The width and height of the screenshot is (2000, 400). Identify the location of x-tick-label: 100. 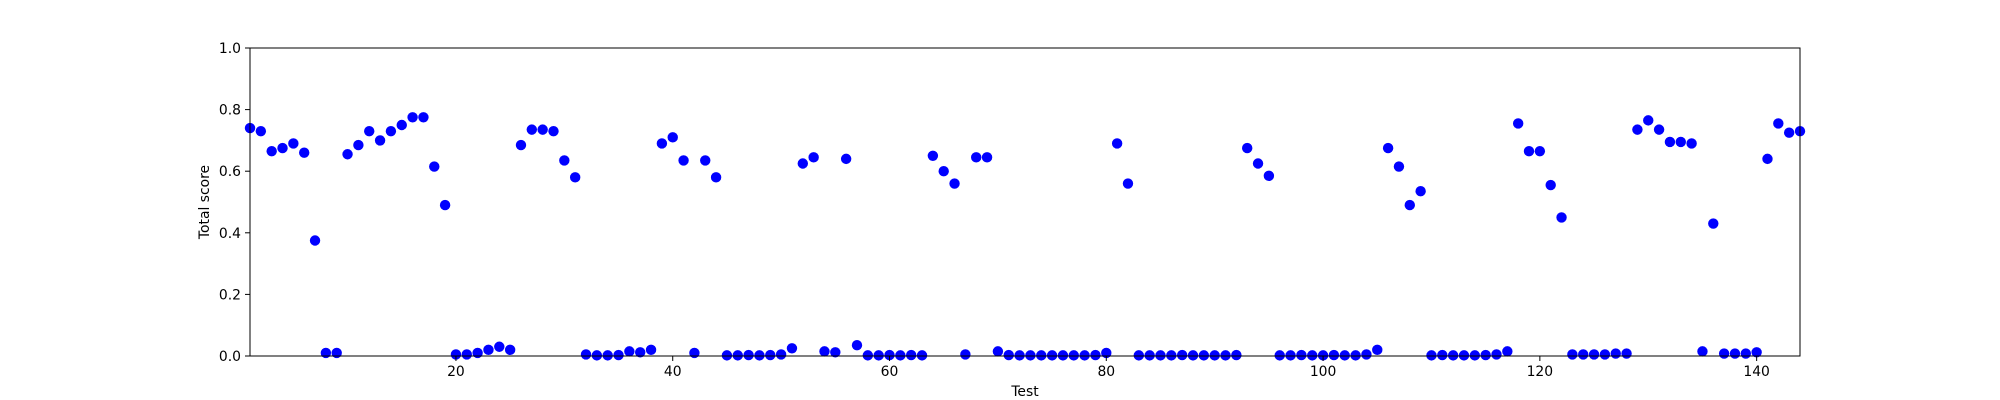
(1323, 372).